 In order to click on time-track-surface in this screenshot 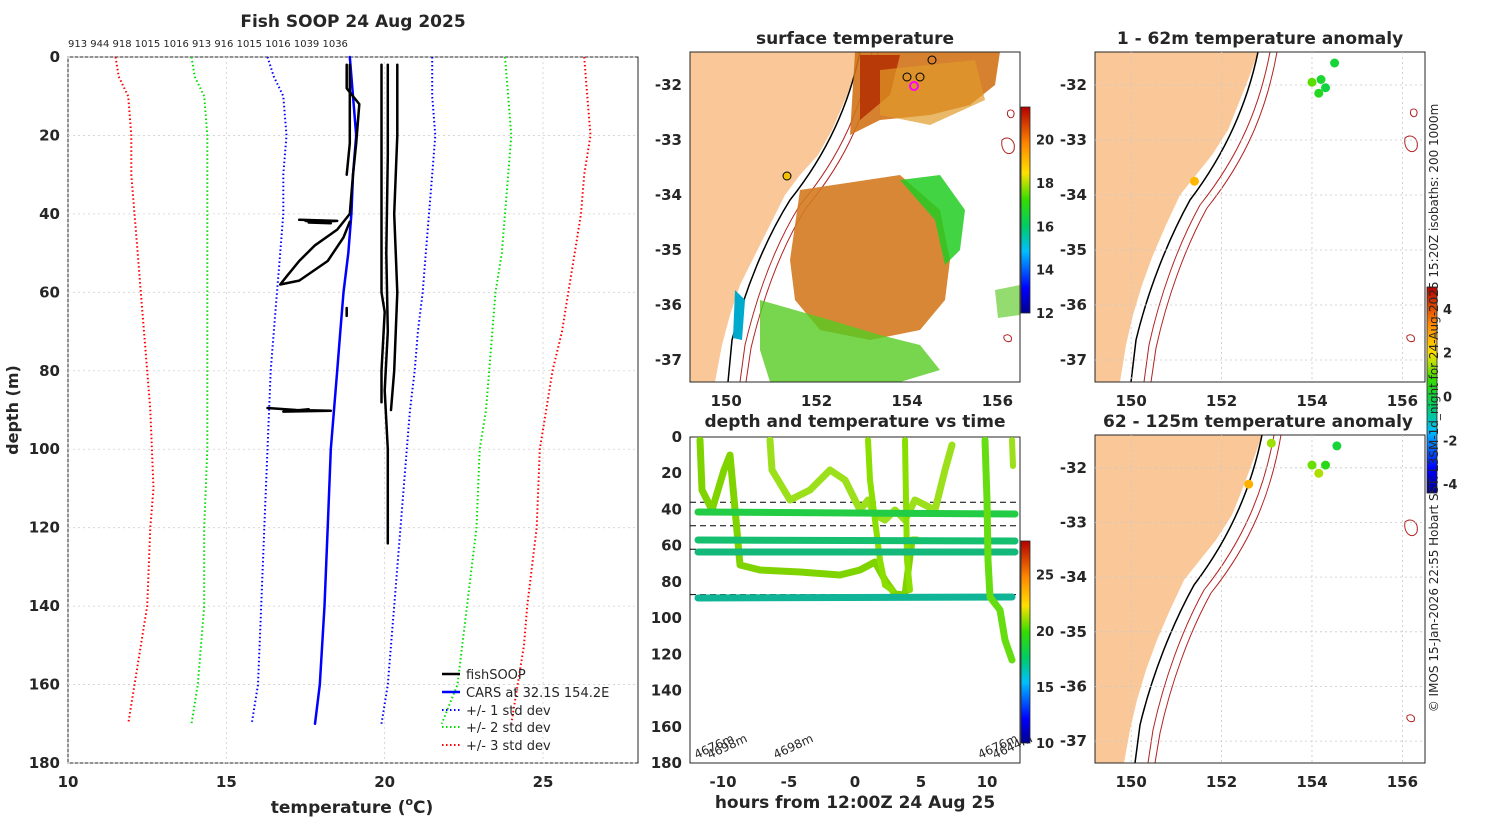, I will do `click(1012, 453)`.